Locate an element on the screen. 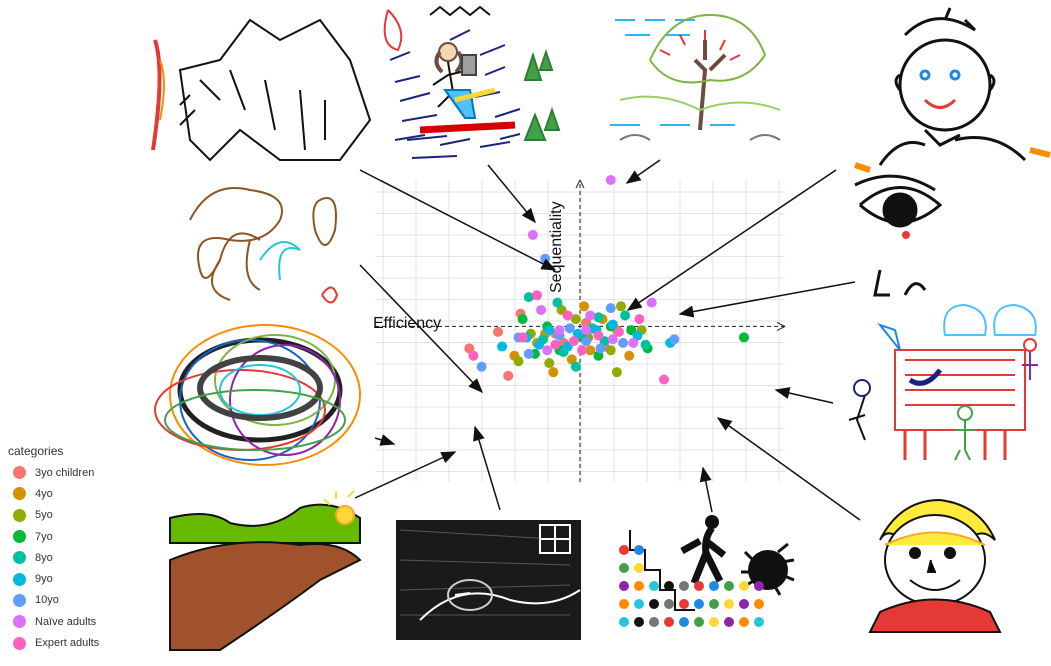 This screenshot has width=1051, height=666. legend-label: 10yo is located at coordinates (47, 600).